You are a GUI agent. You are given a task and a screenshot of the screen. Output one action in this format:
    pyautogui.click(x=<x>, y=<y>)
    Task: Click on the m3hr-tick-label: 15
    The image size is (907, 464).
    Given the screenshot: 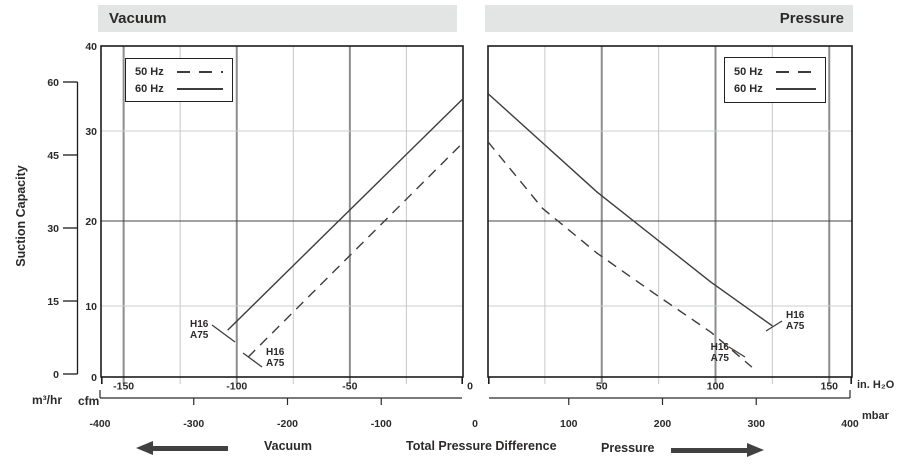 What is the action you would take?
    pyautogui.click(x=53, y=302)
    